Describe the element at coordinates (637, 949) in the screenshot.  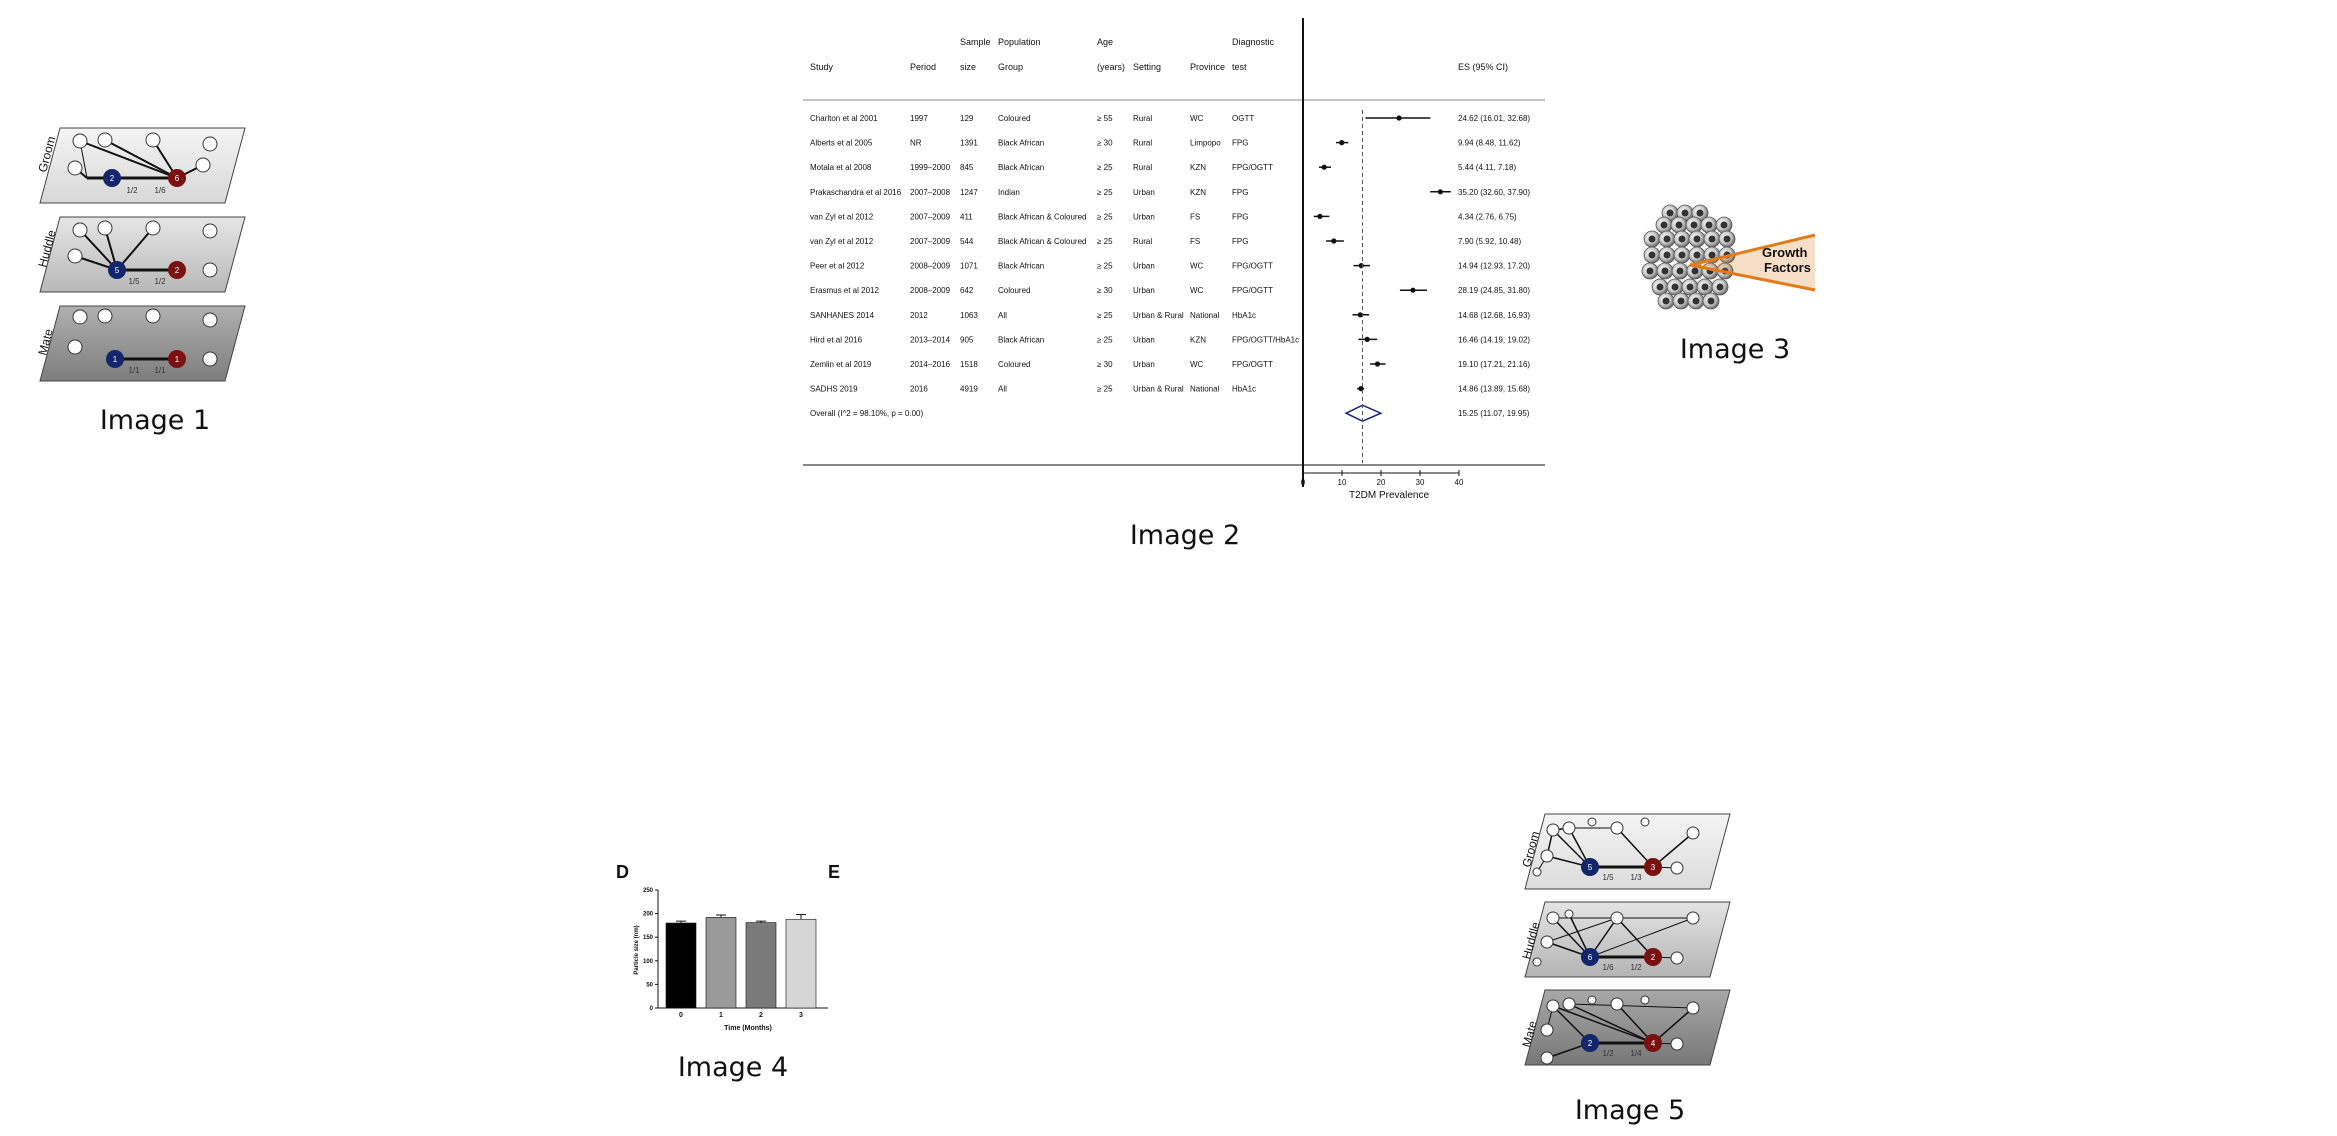
I see `y-axis-label: Particle size (nm)` at that location.